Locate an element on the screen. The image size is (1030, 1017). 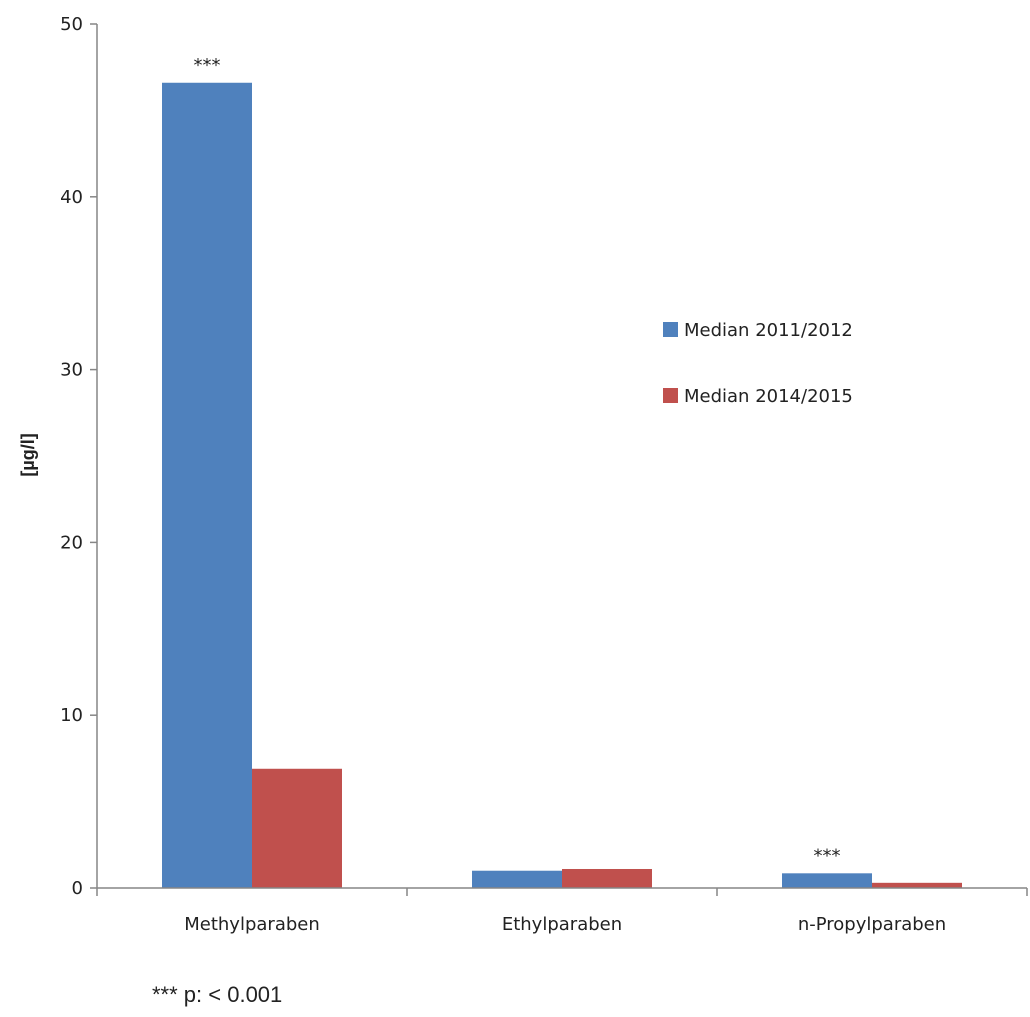
y-tick-label-50: 50 is located at coordinates (71, 24).